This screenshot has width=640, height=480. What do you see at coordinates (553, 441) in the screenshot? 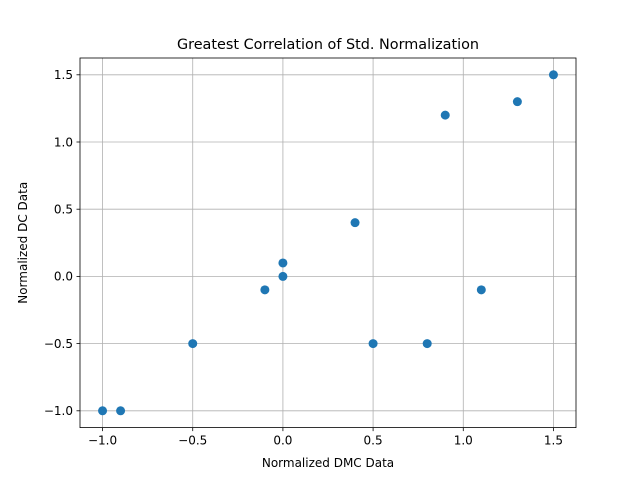
I see `x-tick-label: 1.5` at bounding box center [553, 441].